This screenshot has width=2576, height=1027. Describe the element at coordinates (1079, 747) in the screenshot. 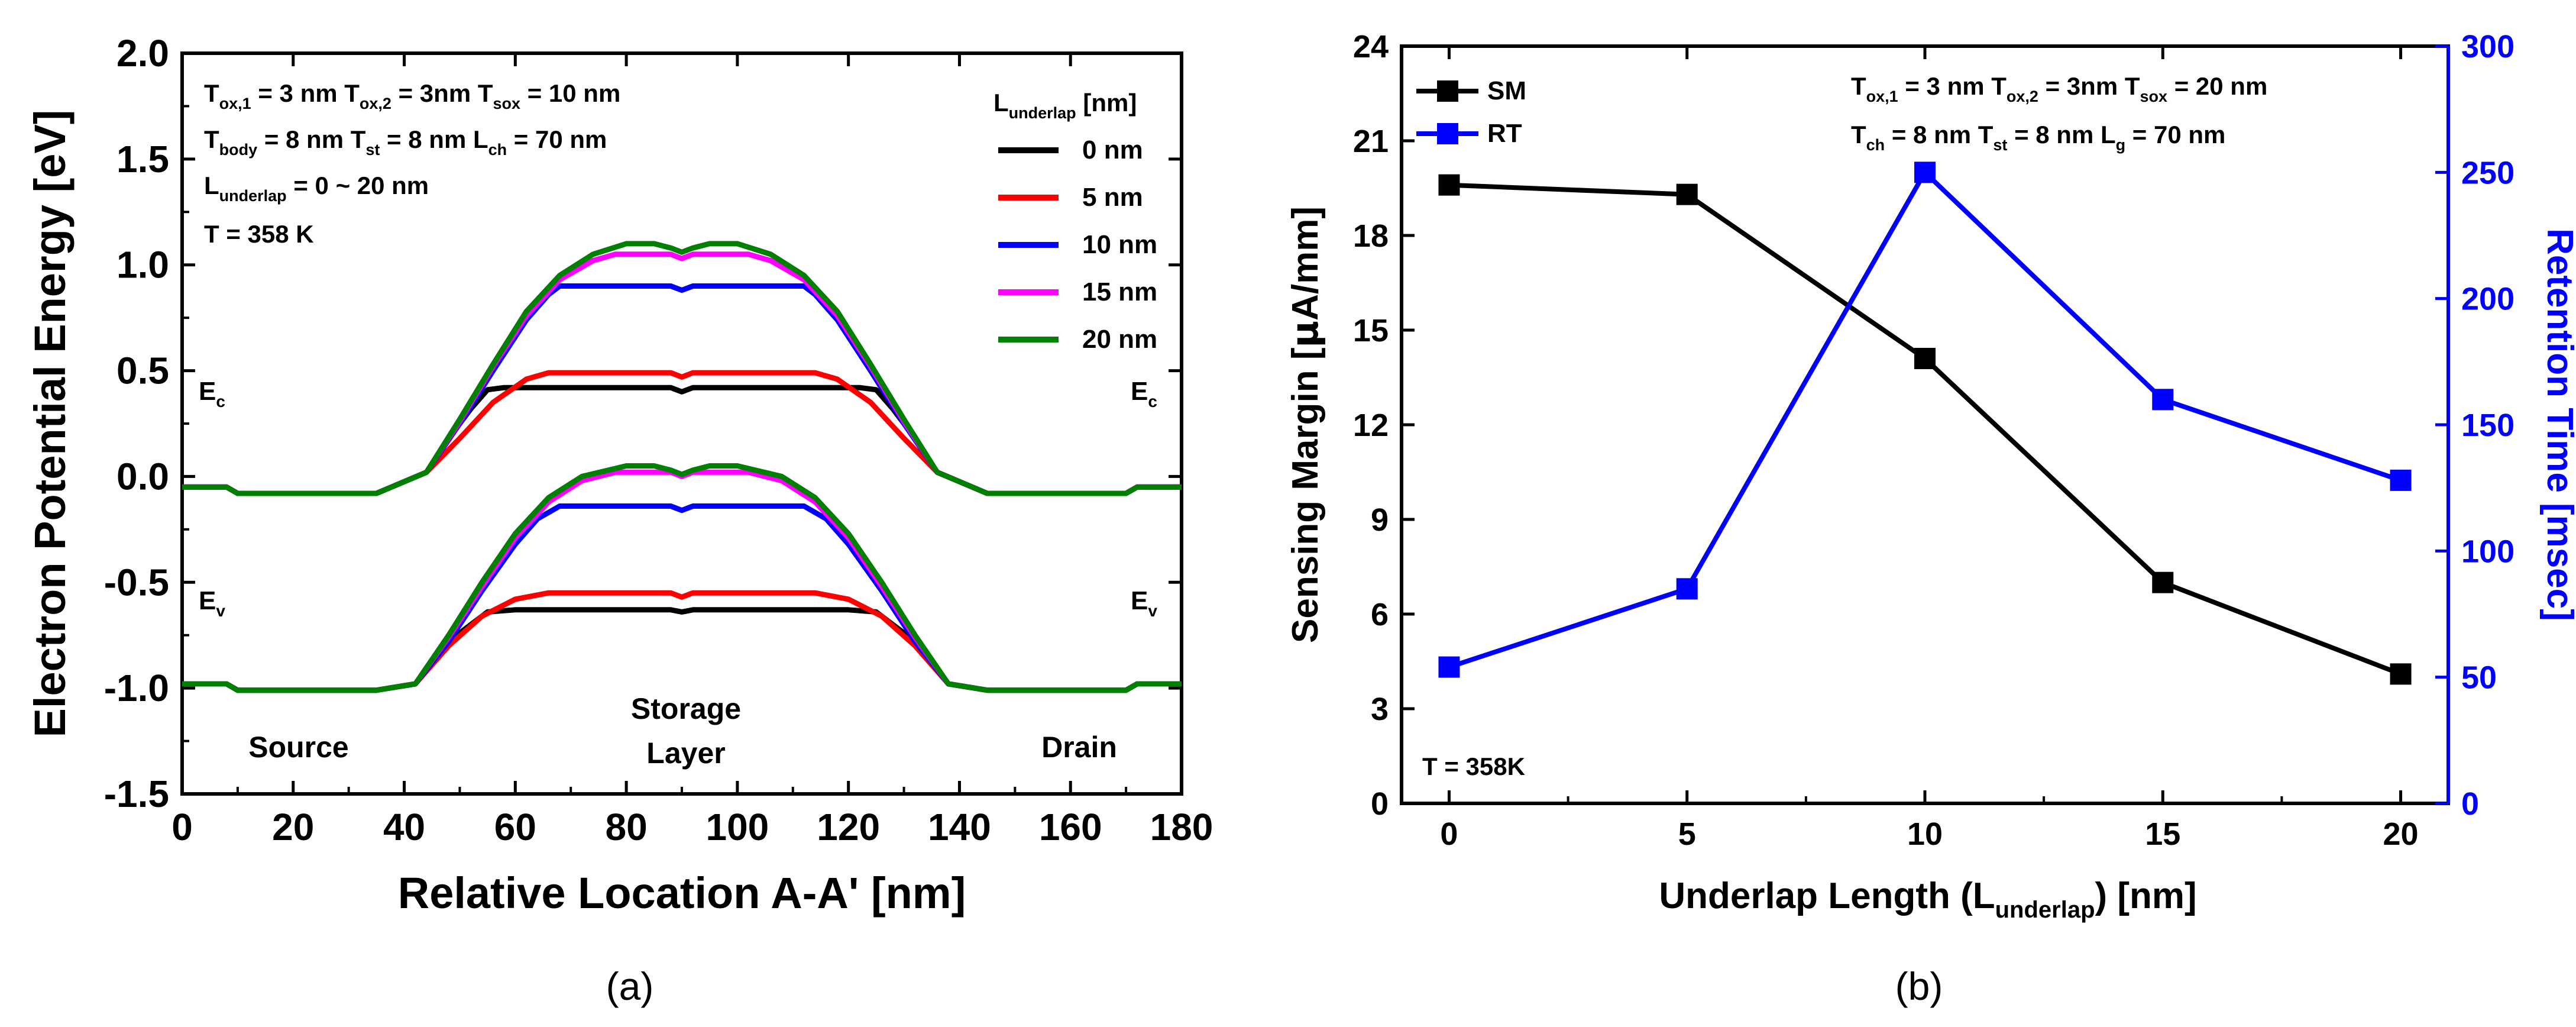

I see `drain-label: Drain` at that location.